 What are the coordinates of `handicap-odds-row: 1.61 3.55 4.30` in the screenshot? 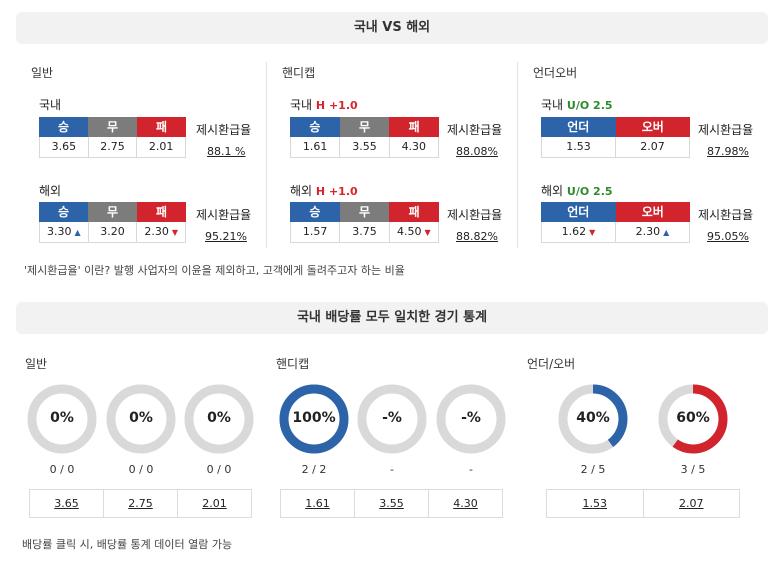 It's located at (391, 503).